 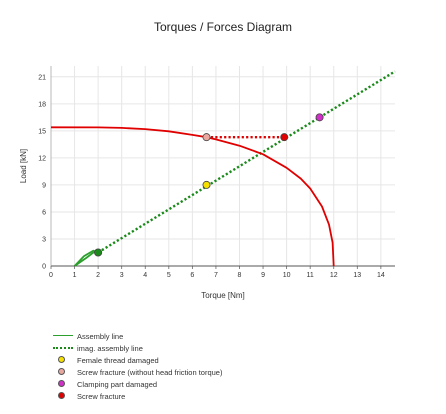 I want to click on legend-label: Screw fracture, so click(x=101, y=396).